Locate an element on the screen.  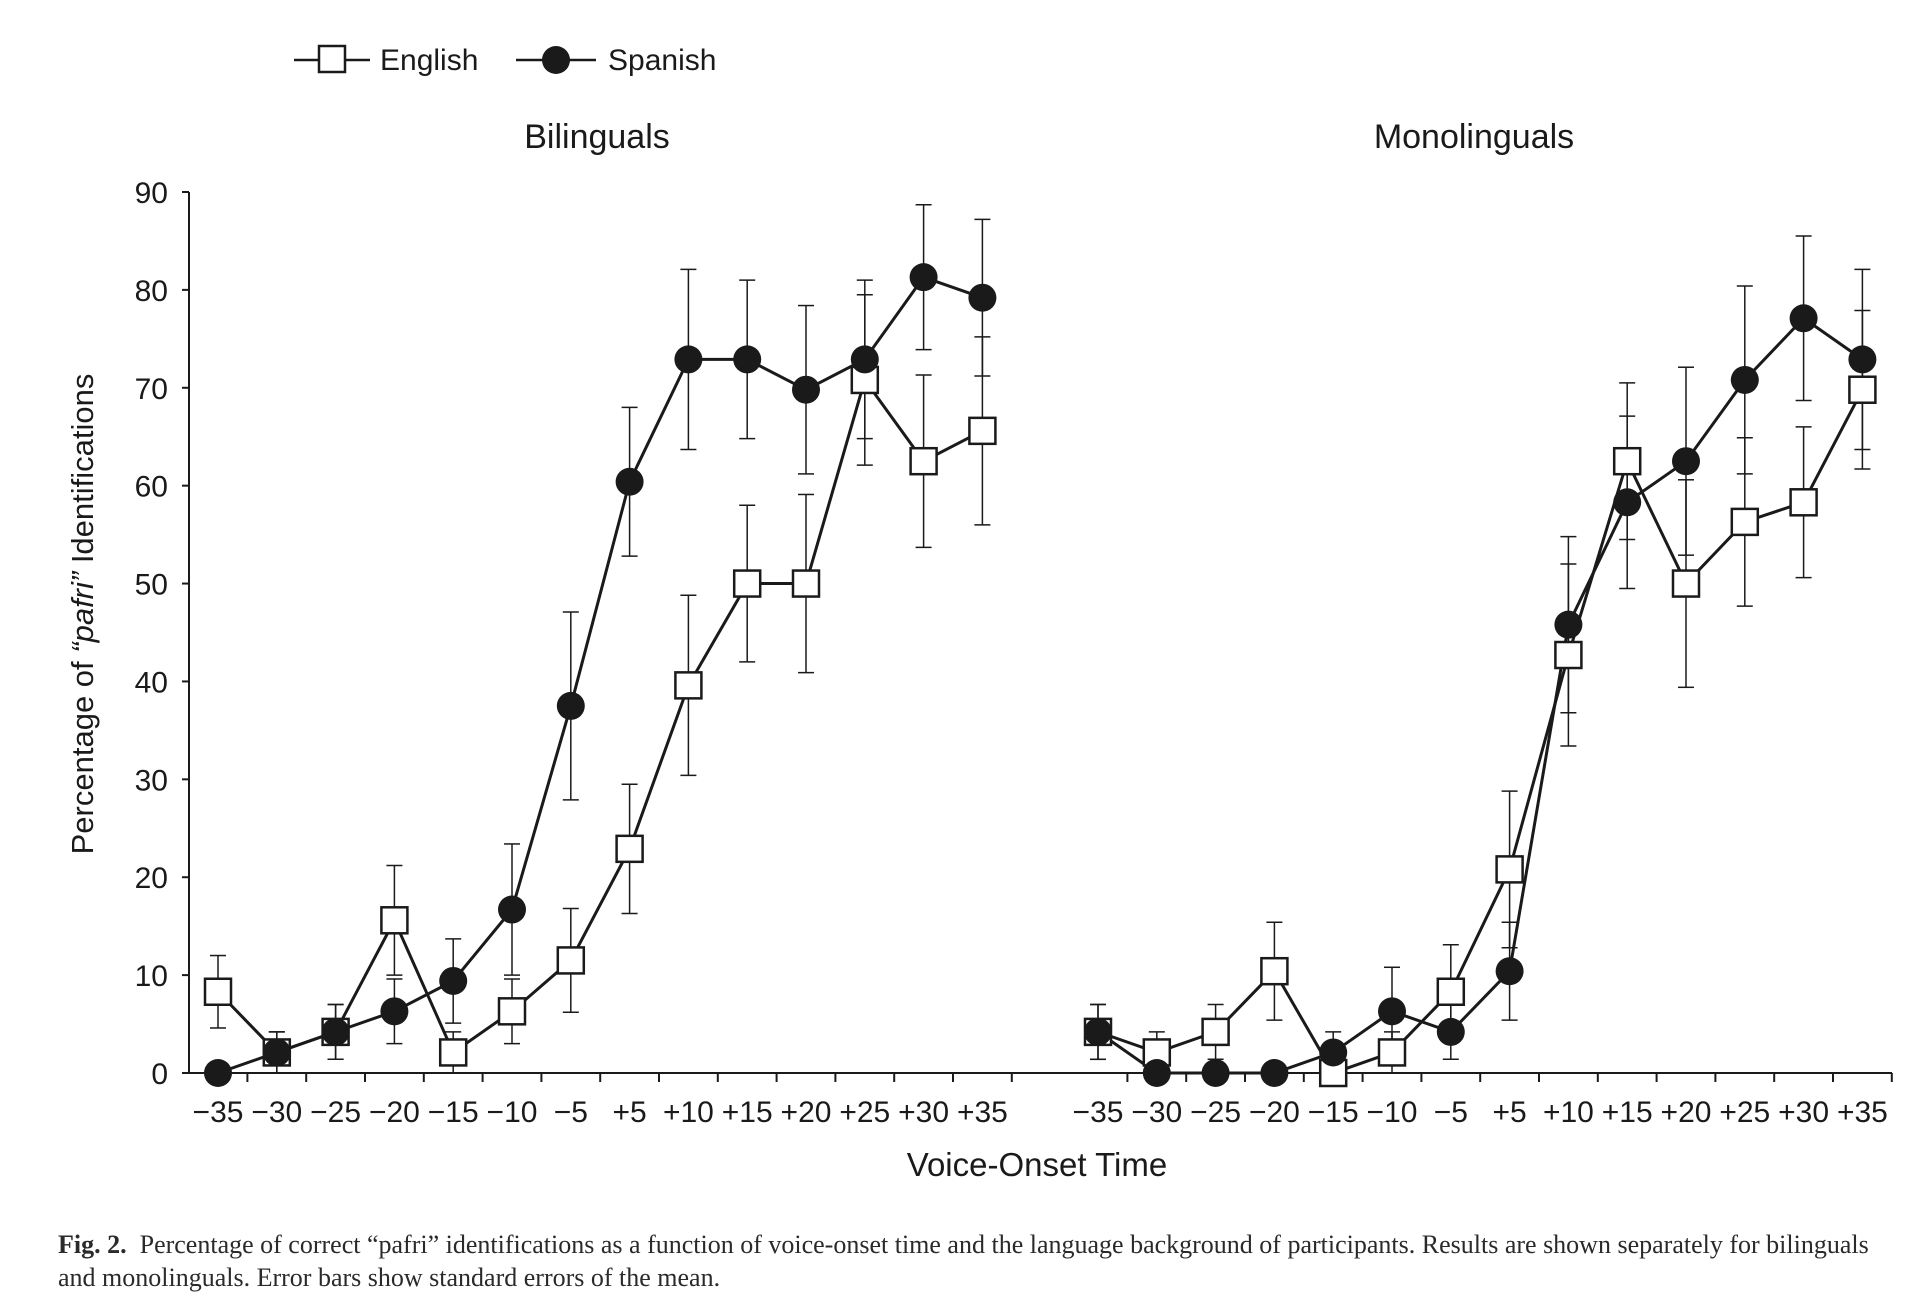
y-tick-label: 10 is located at coordinates (151, 976).